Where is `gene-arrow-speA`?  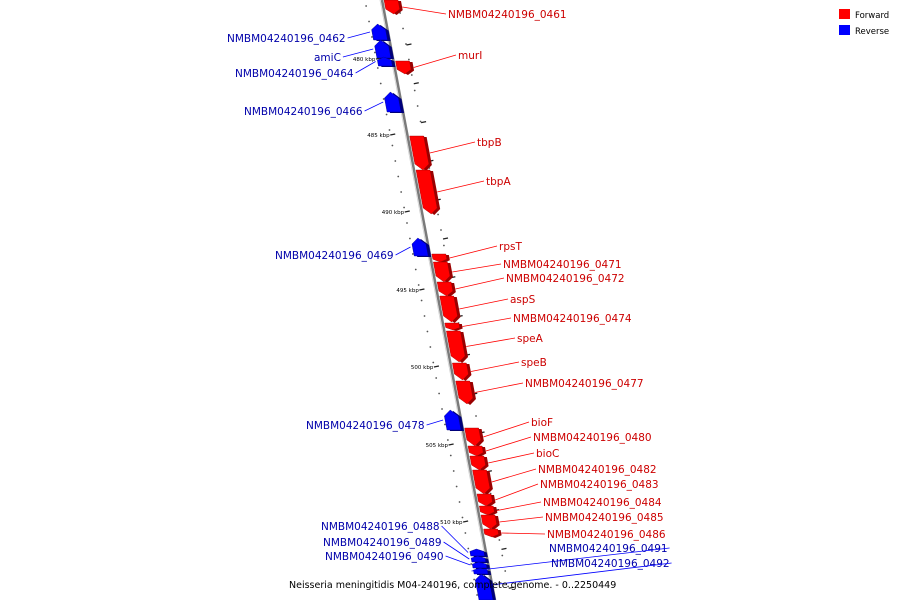
gene-arrow-speA is located at coordinates (457, 346).